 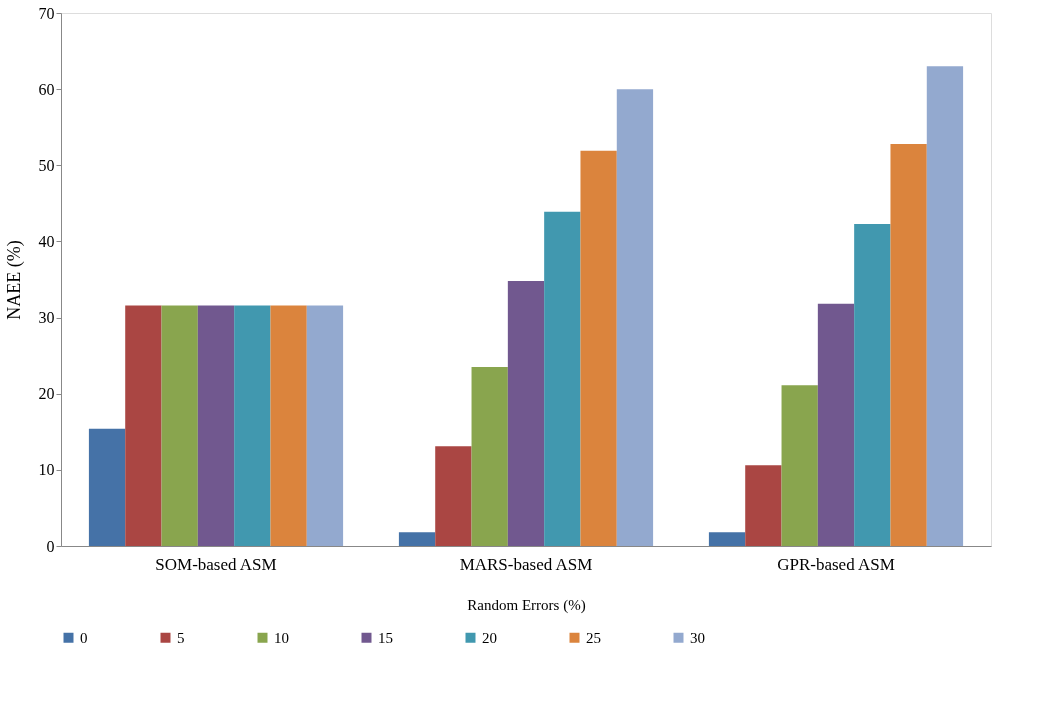 I want to click on y-tick-label: 10, so click(x=46, y=470).